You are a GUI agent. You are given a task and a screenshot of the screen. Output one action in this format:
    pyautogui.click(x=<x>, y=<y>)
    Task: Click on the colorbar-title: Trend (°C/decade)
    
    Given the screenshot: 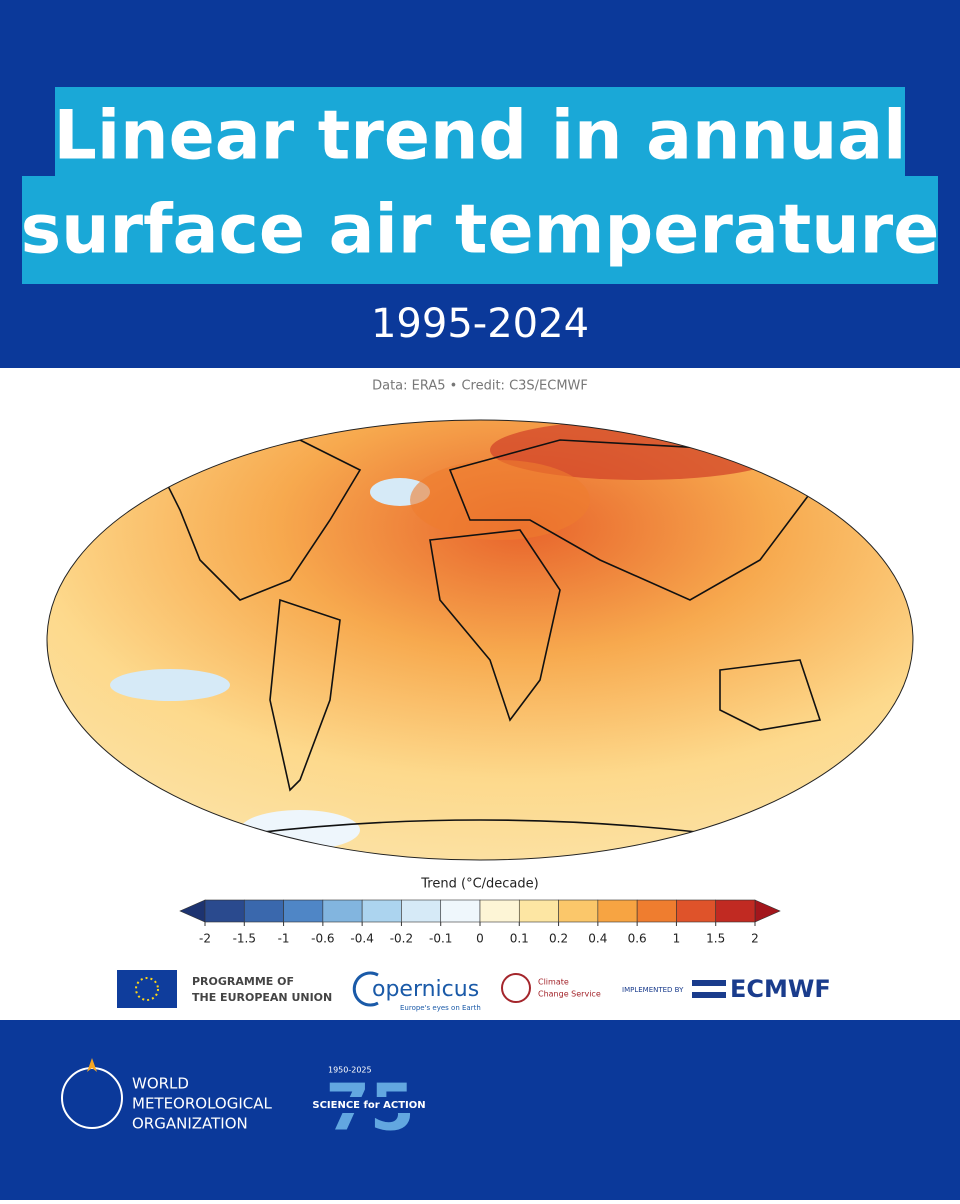 What is the action you would take?
    pyautogui.click(x=479, y=884)
    